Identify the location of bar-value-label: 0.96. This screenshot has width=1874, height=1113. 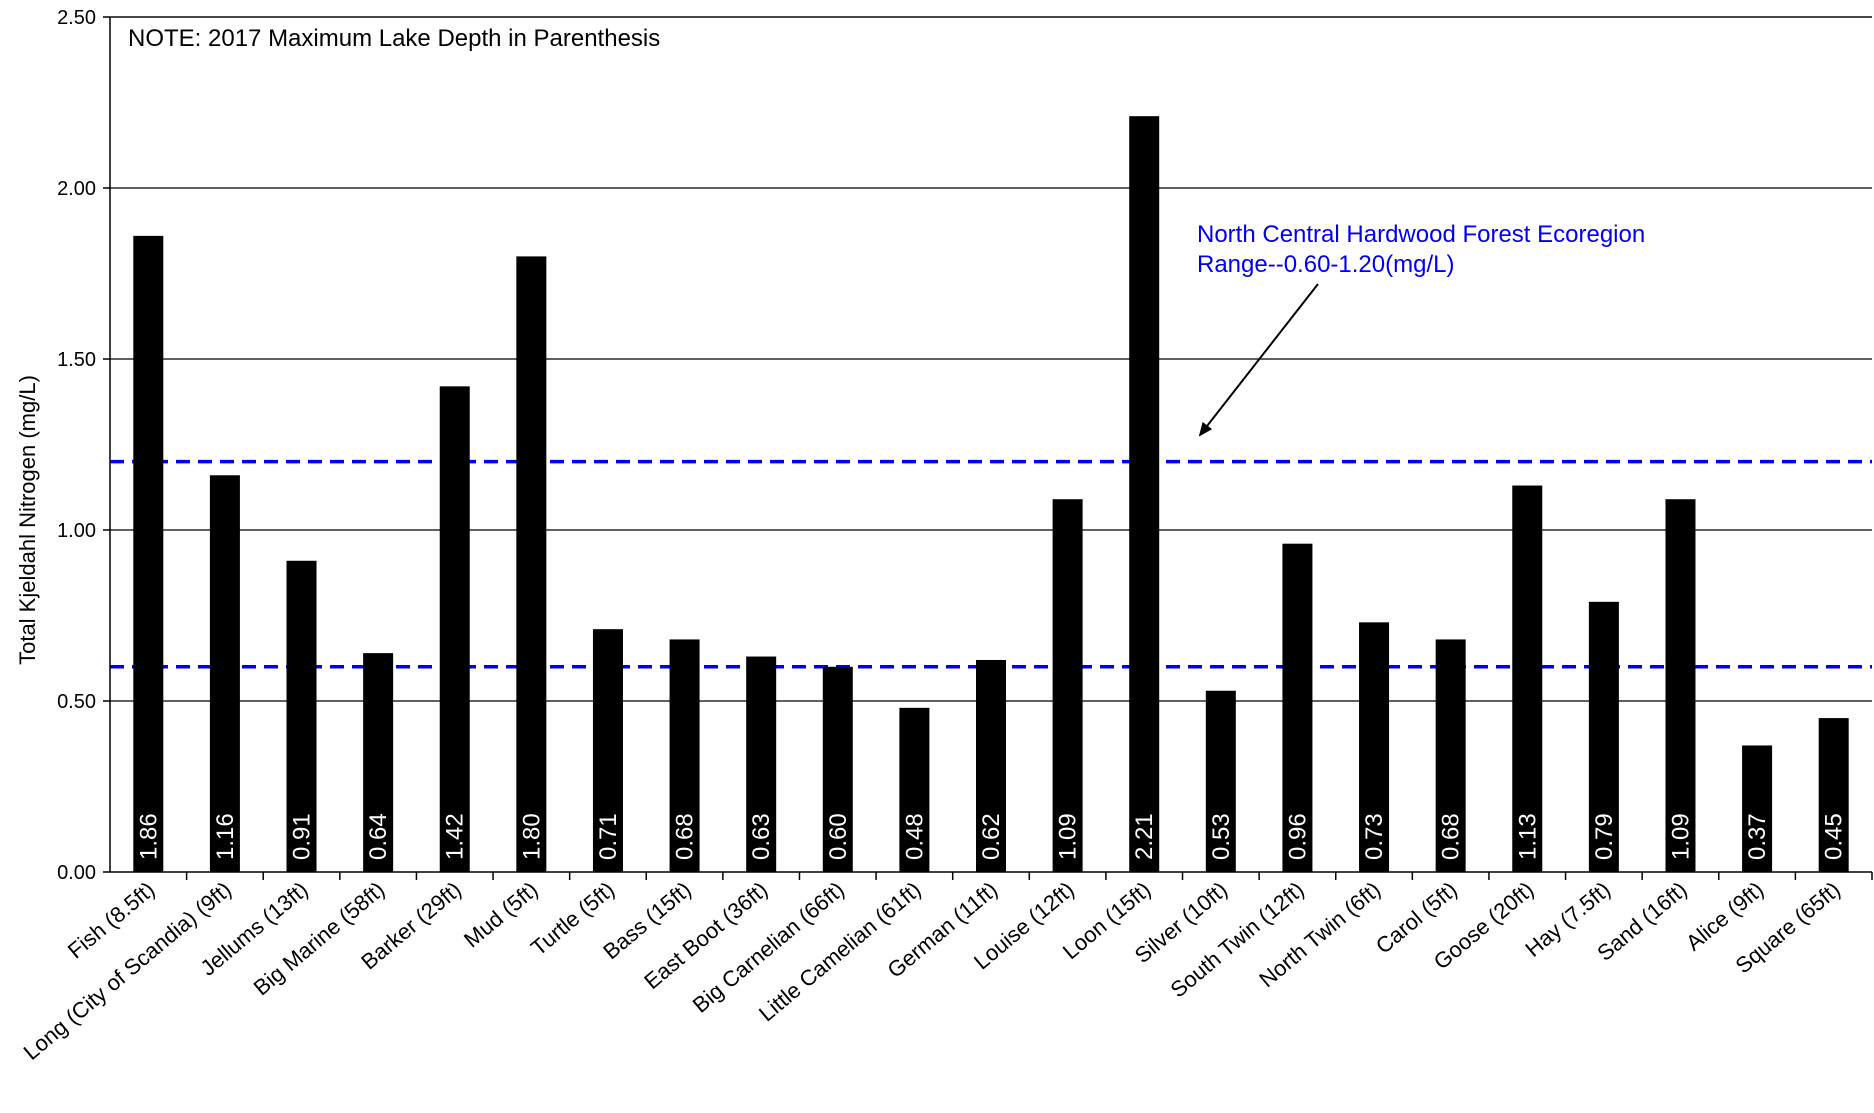
(1297, 836).